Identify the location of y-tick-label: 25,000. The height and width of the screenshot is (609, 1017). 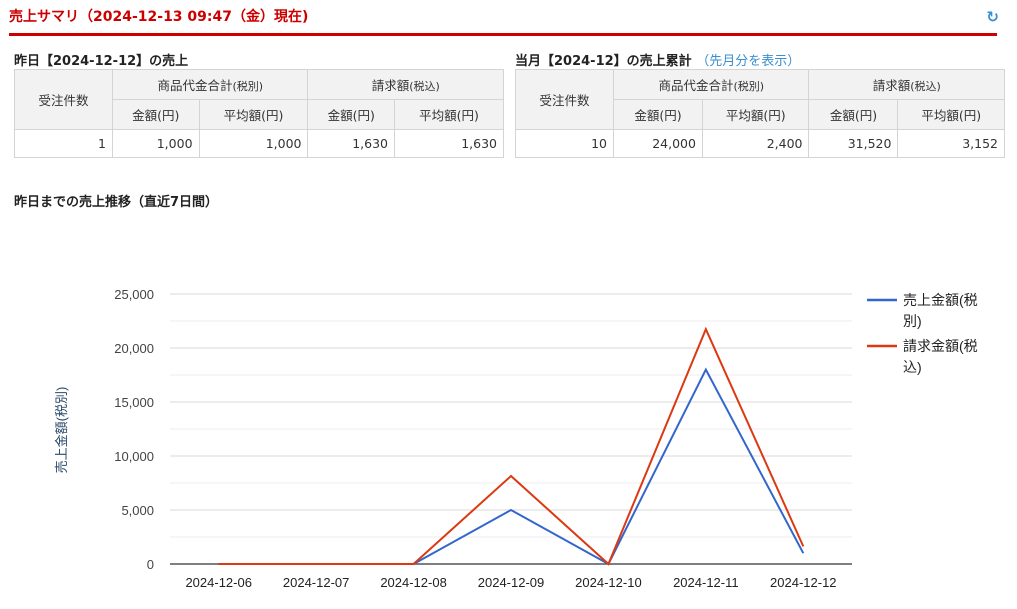
(134, 294).